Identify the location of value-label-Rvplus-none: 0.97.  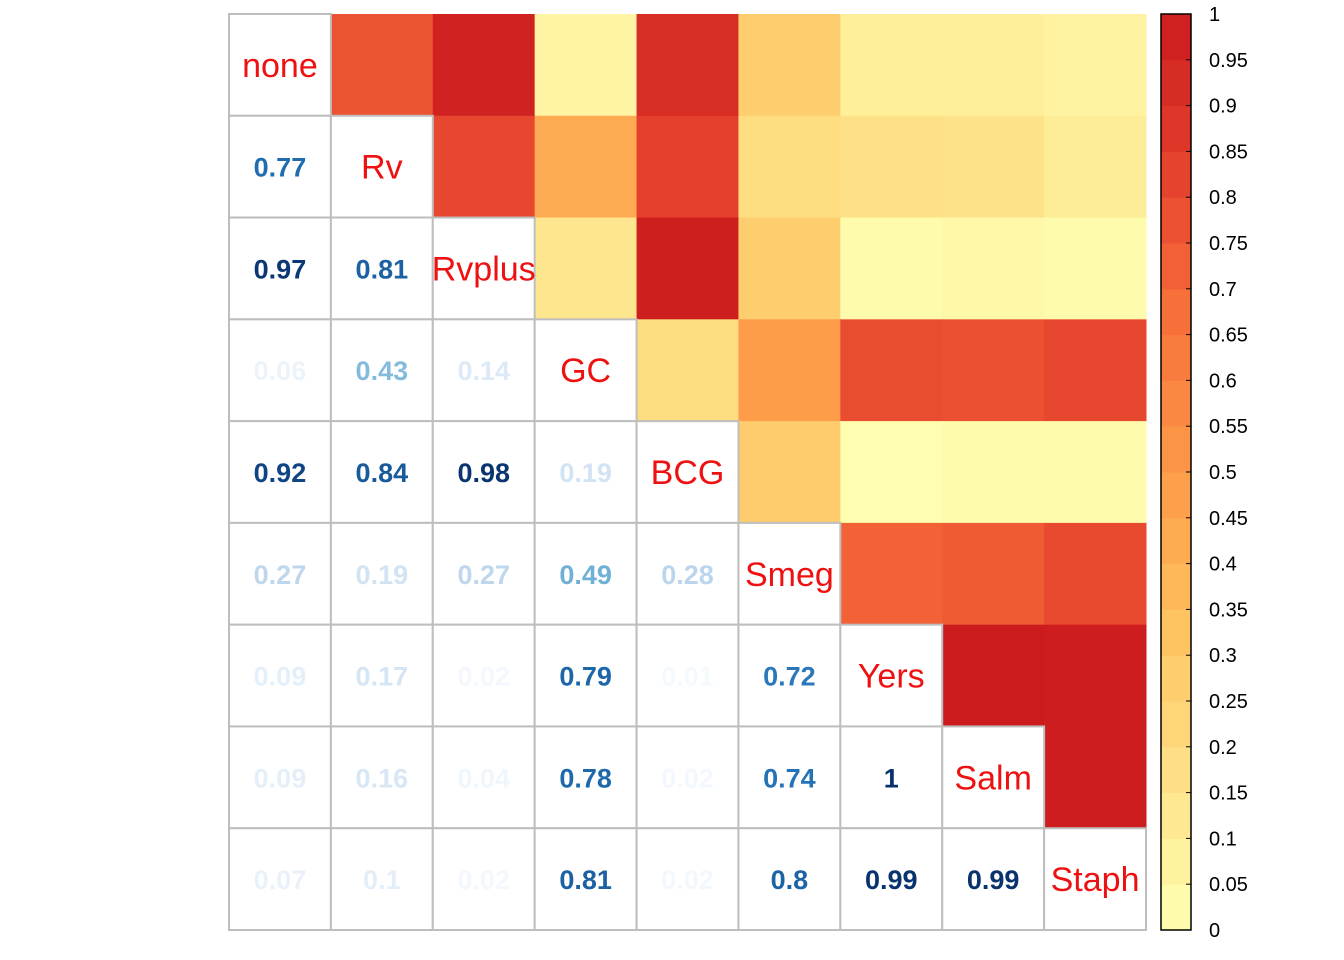
(280, 269).